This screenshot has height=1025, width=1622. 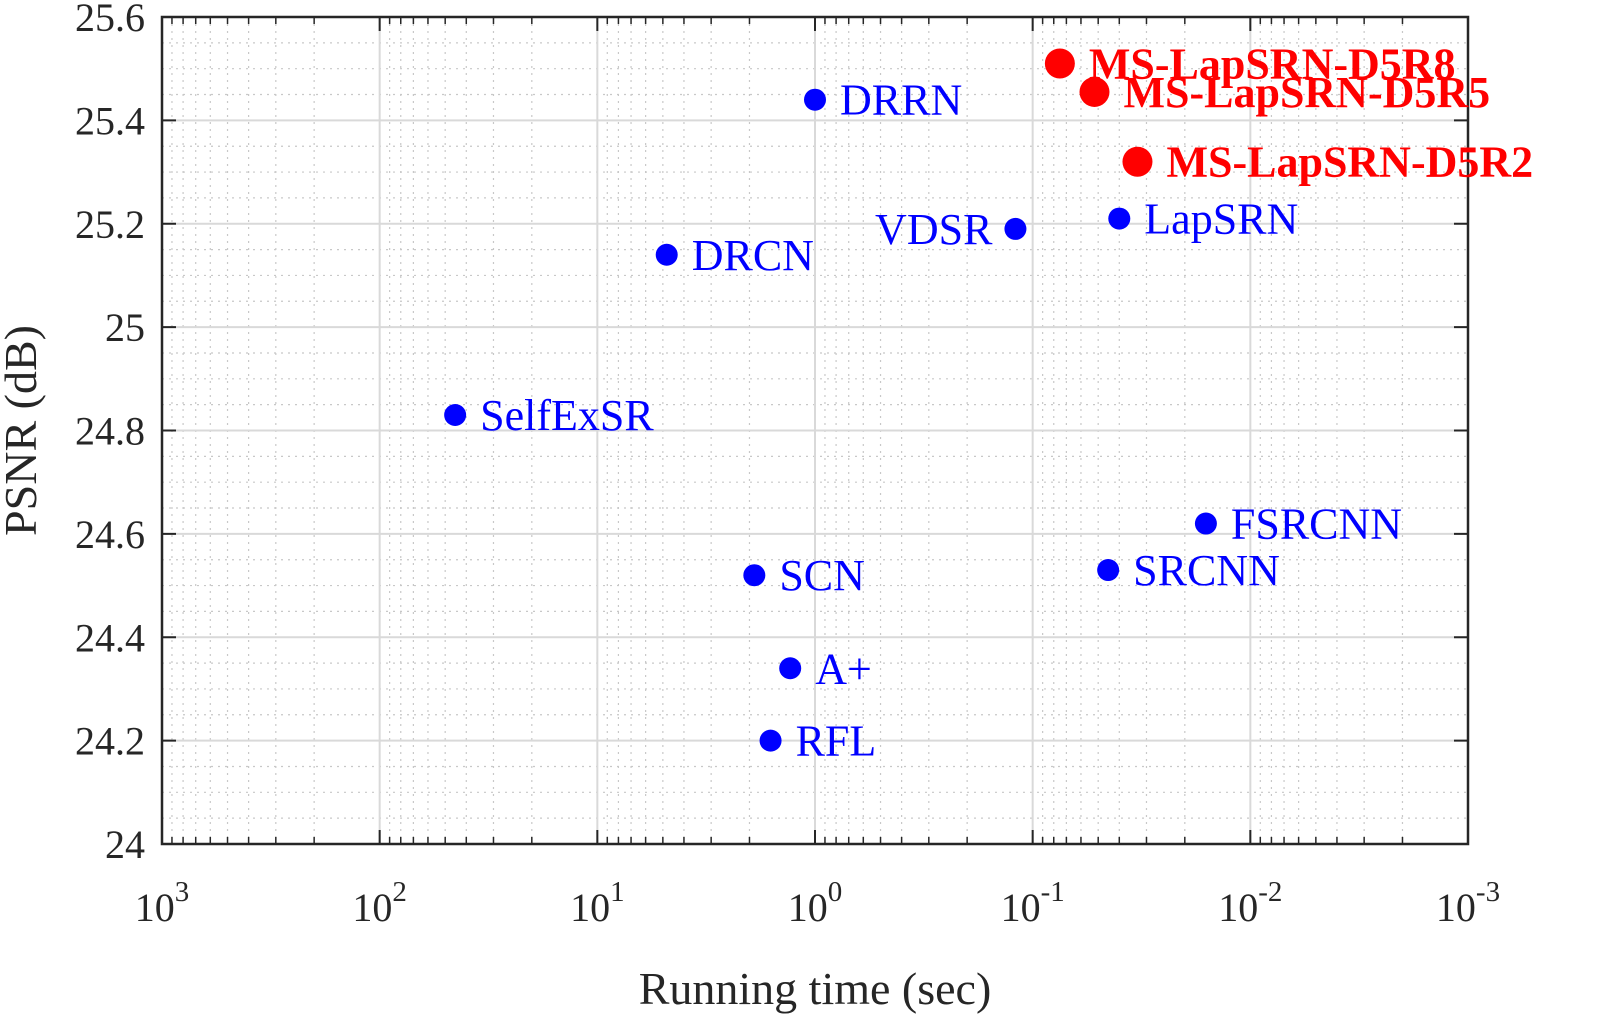 I want to click on y-tick-label: 24.8, so click(x=110, y=431).